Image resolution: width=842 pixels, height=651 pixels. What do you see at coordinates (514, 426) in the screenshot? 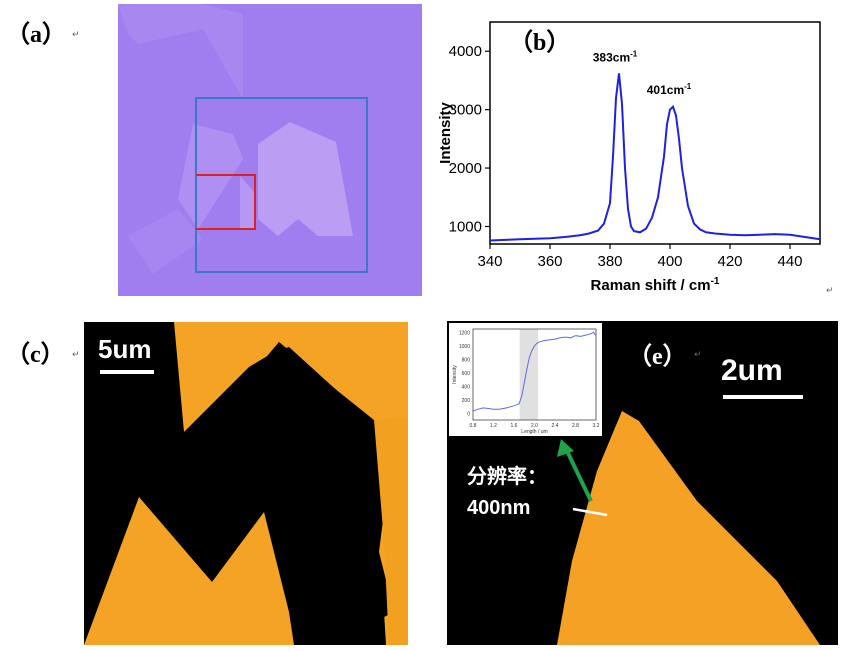
I see `inset-x-tick-label: 1.6` at bounding box center [514, 426].